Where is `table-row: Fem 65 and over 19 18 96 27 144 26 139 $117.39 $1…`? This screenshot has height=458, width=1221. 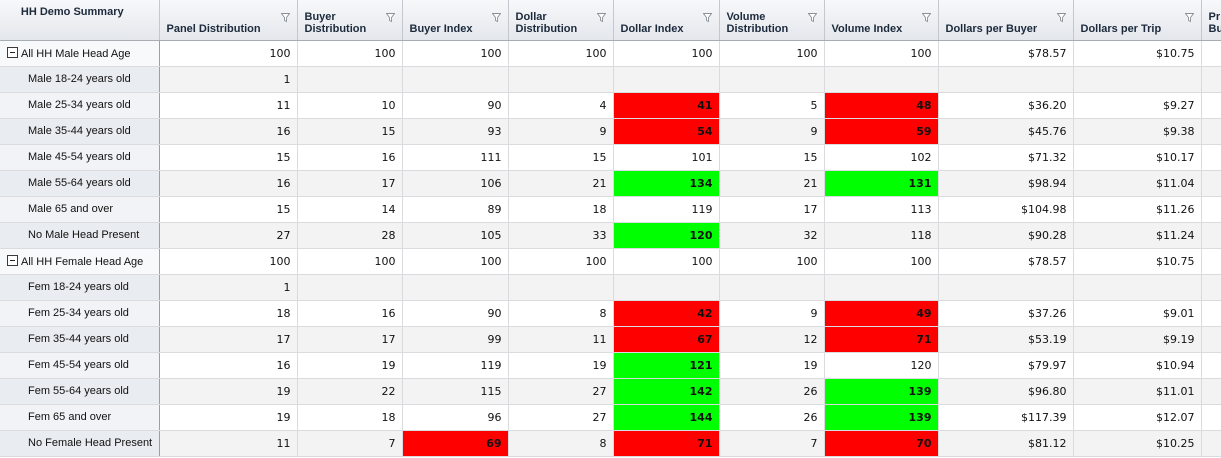 table-row: Fem 65 and over 19 18 96 27 144 26 139 $117.39 $1… is located at coordinates (610, 417).